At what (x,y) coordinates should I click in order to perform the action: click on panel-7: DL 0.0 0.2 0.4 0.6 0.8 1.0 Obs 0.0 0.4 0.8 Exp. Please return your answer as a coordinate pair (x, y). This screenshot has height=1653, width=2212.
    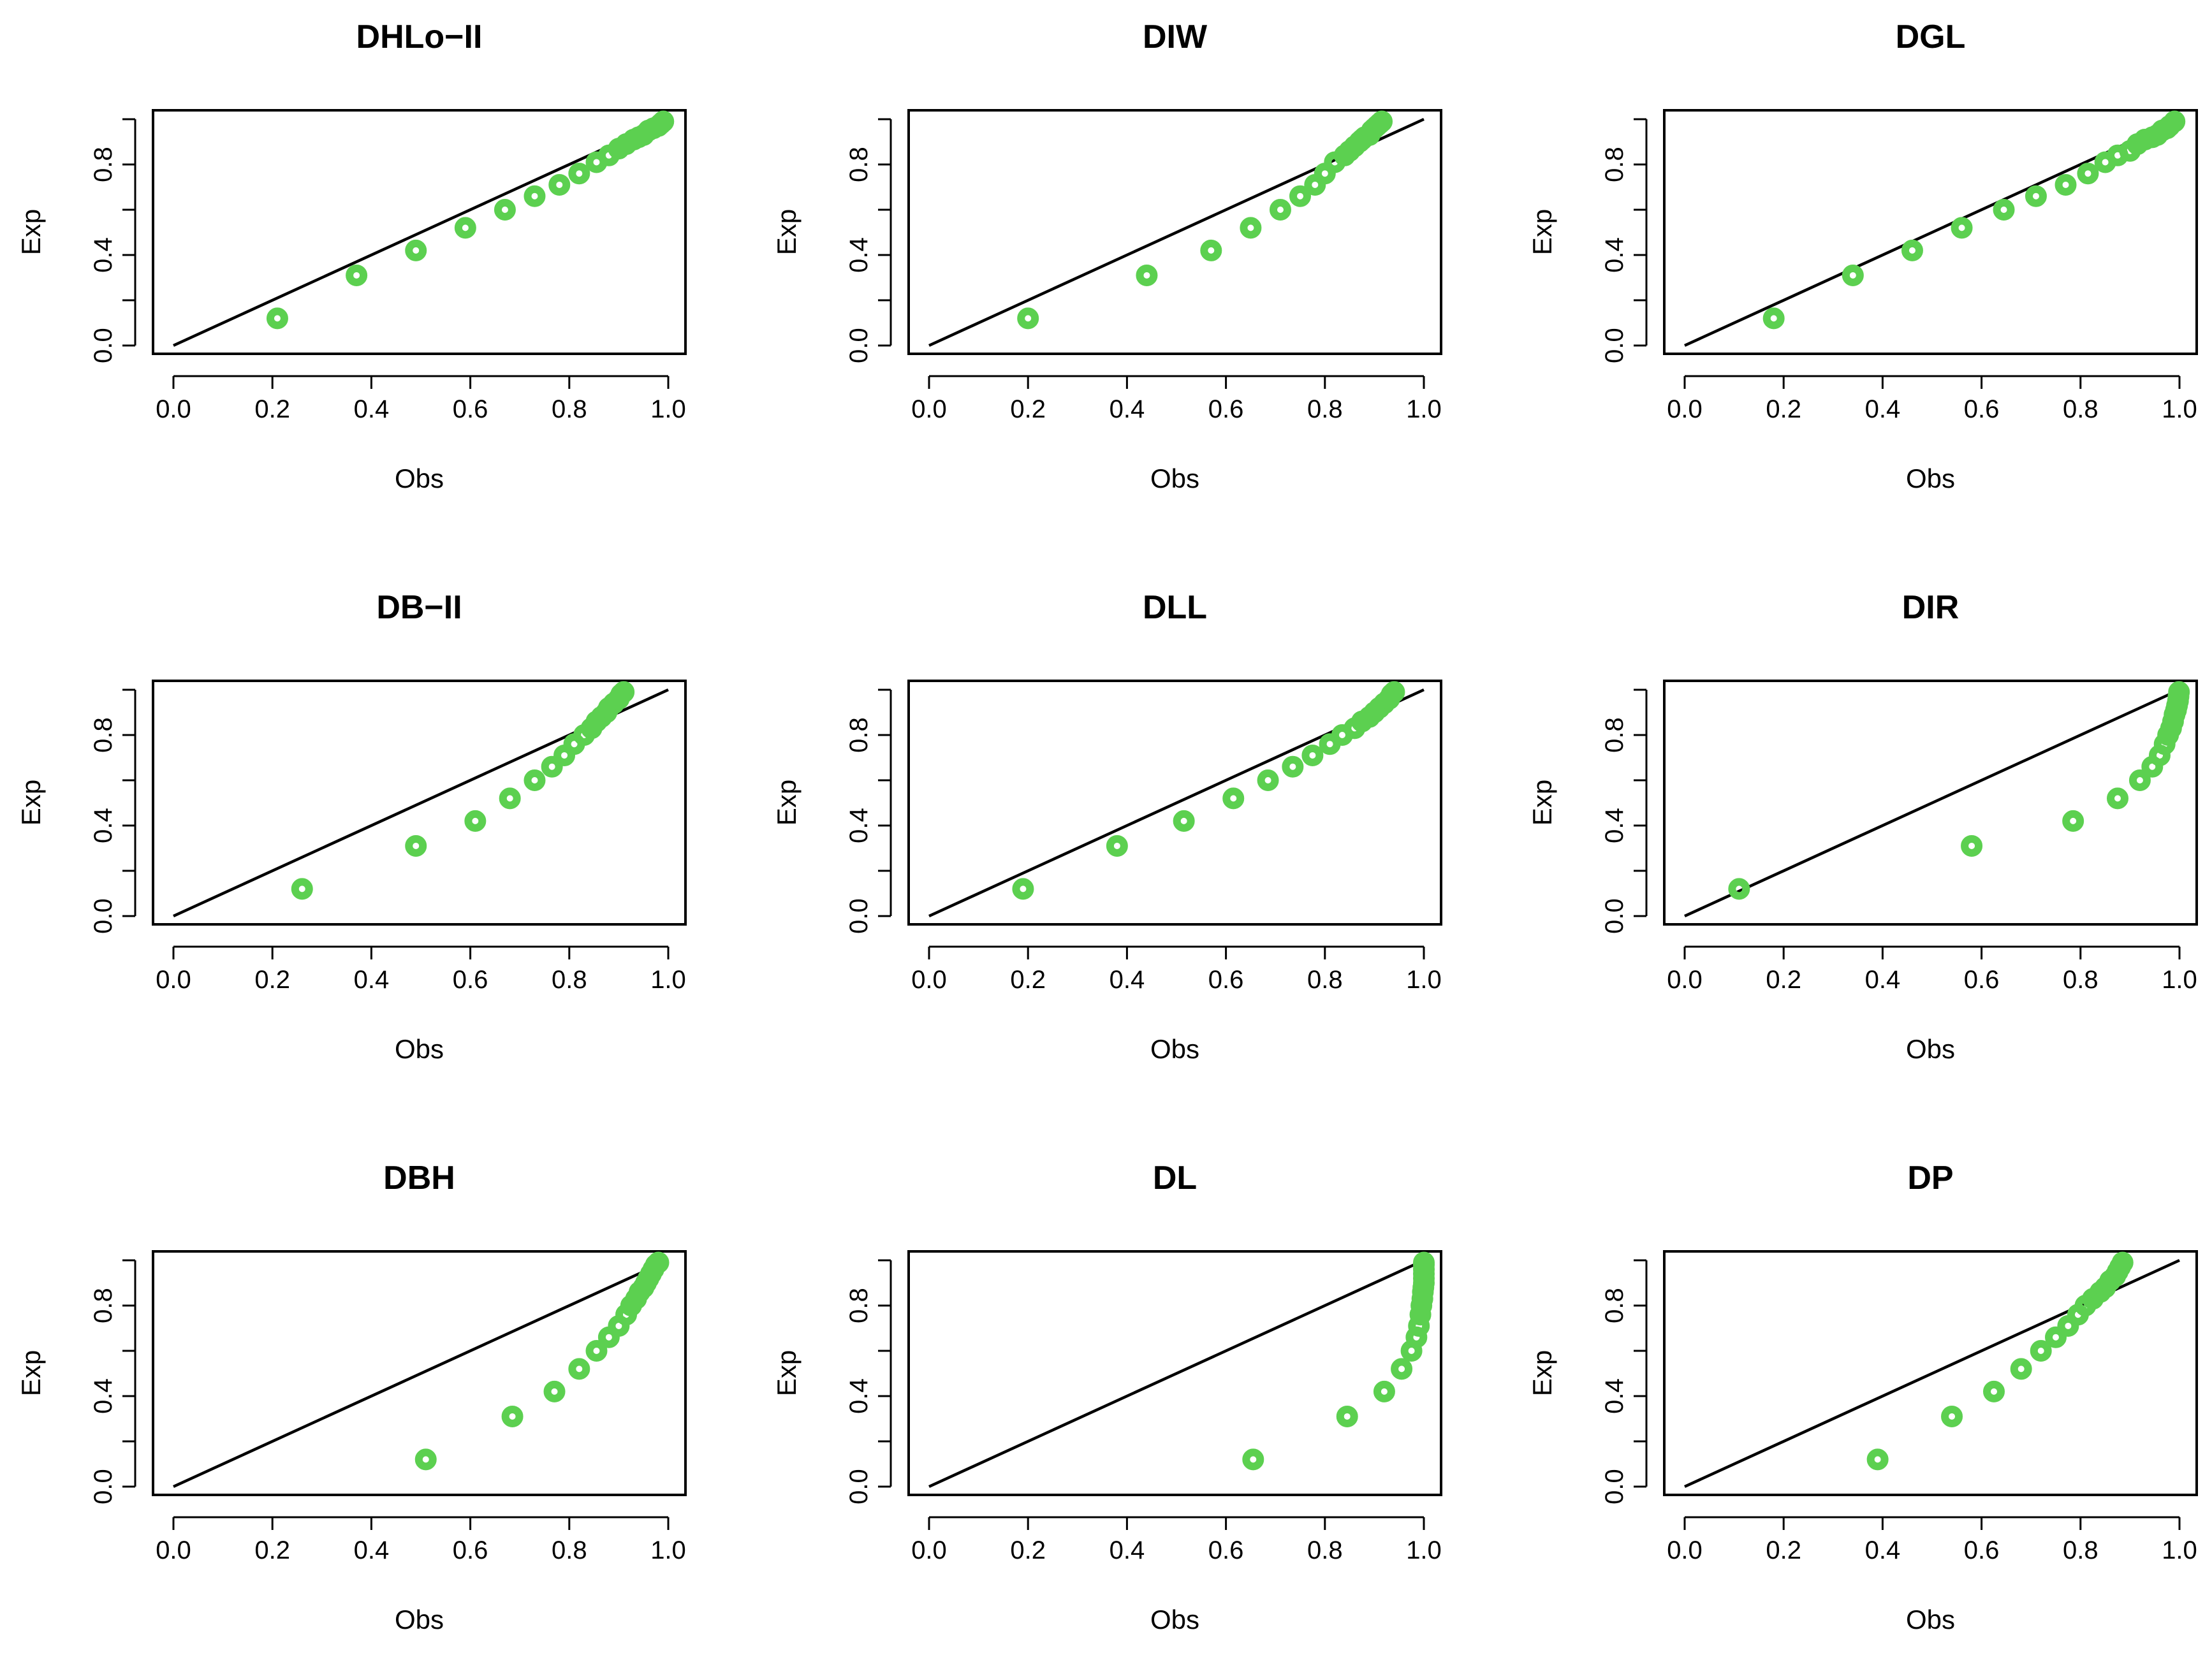
    Looking at the image, I should click on (1107, 1398).